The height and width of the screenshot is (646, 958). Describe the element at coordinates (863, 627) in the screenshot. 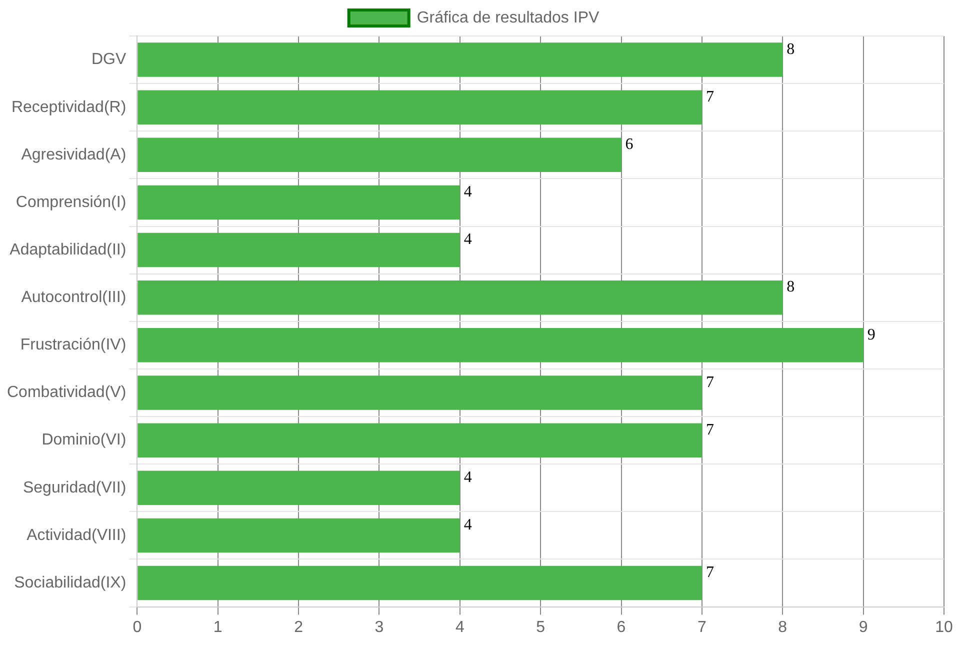

I see `x-tick-label: 9` at that location.